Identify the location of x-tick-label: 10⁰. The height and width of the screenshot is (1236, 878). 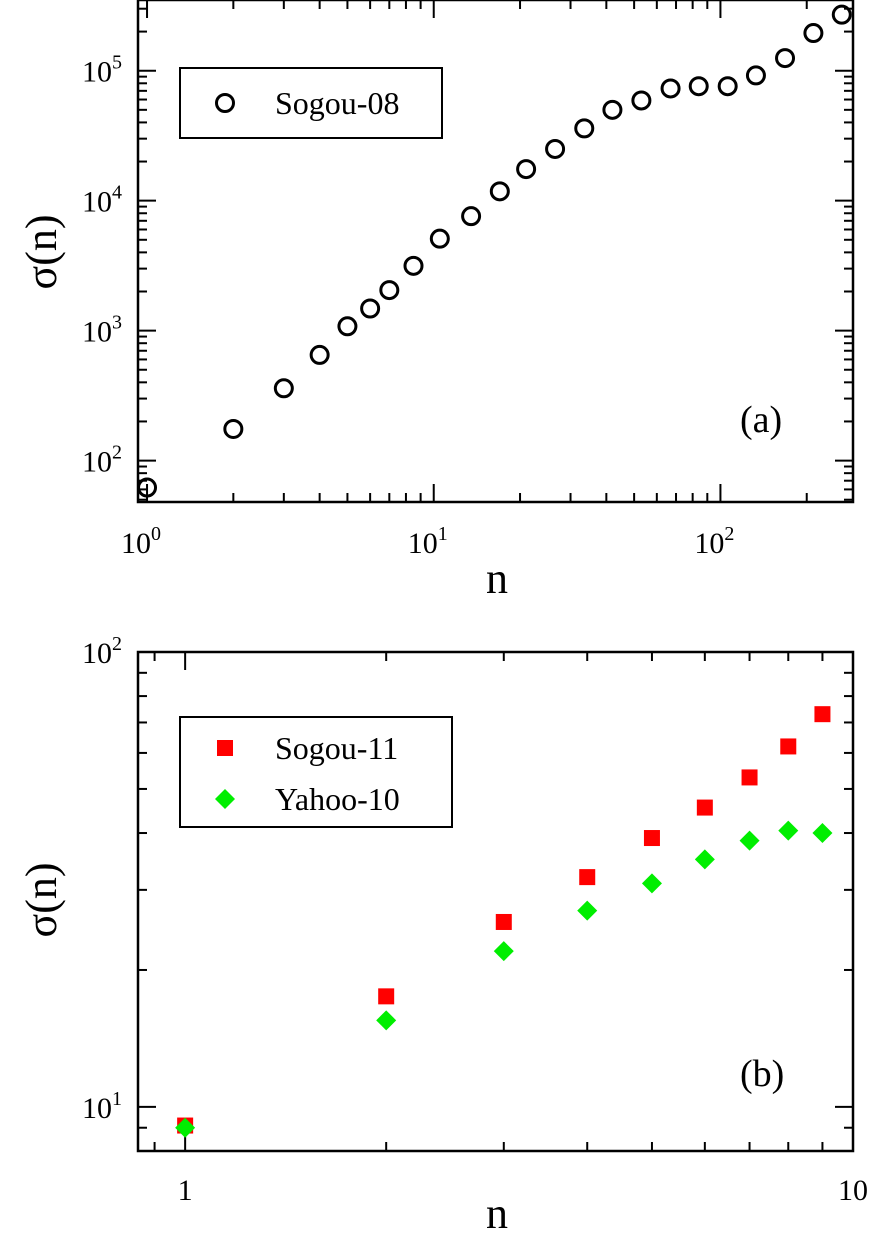
(141, 541).